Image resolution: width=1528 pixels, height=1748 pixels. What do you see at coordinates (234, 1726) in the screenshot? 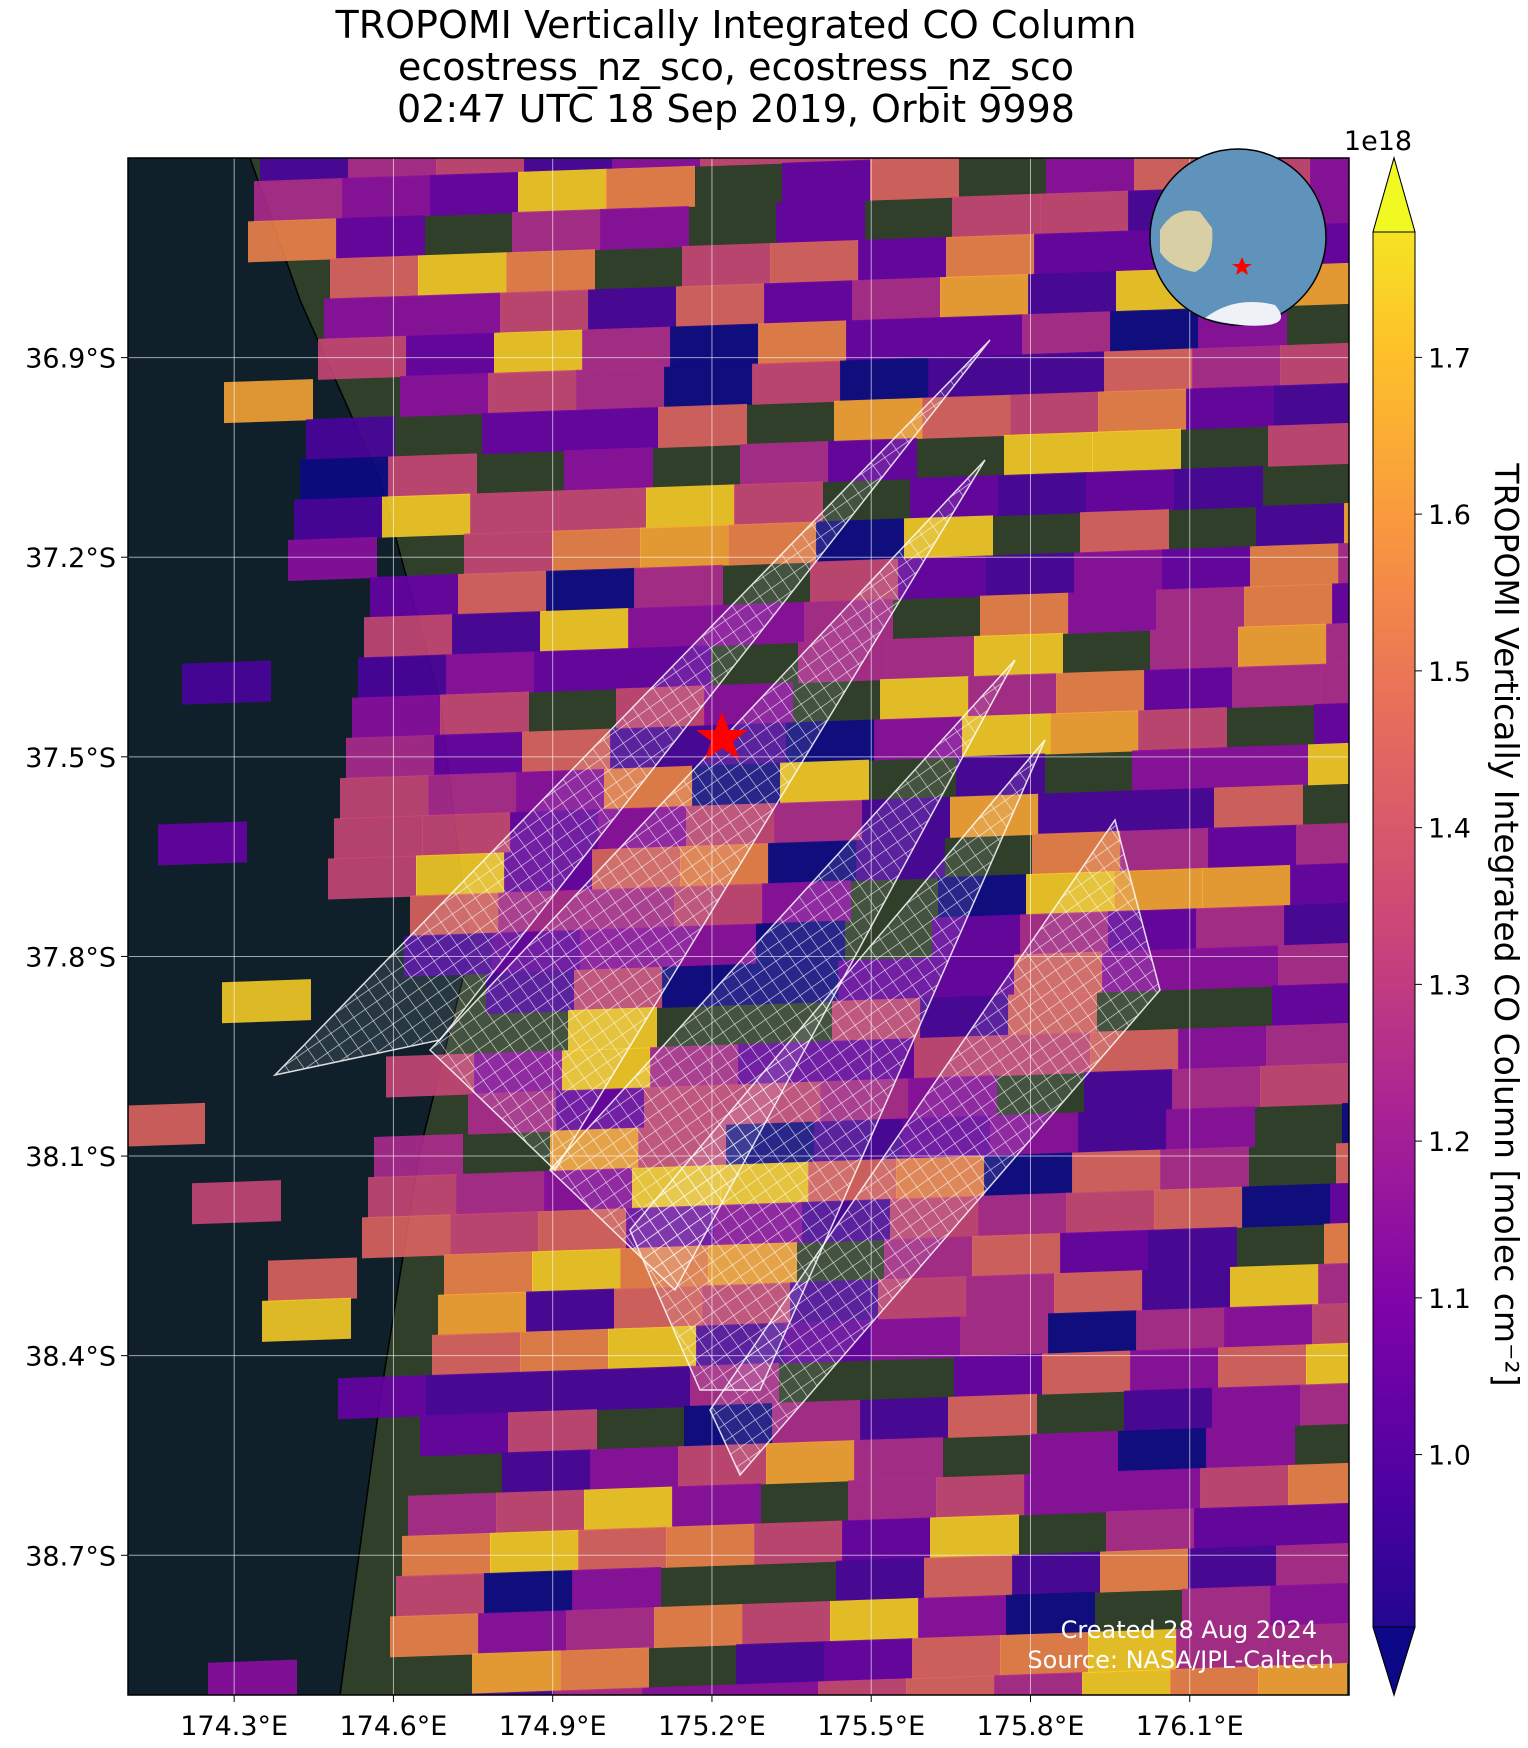
I see `x-tick-label: 174.3°E` at bounding box center [234, 1726].